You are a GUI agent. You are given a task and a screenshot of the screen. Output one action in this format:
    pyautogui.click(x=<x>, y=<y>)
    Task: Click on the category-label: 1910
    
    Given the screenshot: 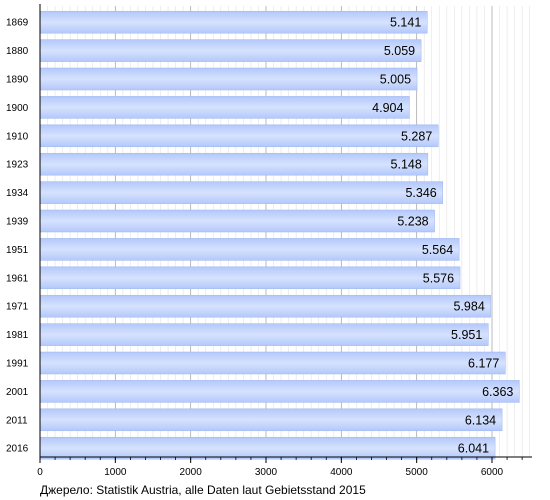 What is the action you would take?
    pyautogui.click(x=17, y=136)
    